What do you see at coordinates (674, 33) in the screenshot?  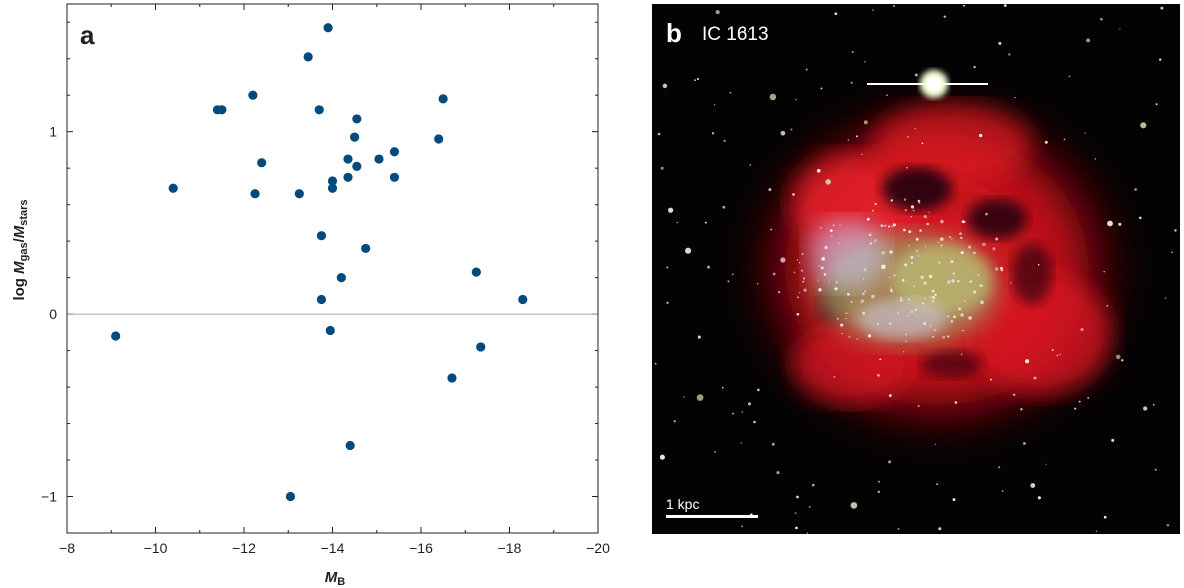 I see `panel-b-letter: b` at bounding box center [674, 33].